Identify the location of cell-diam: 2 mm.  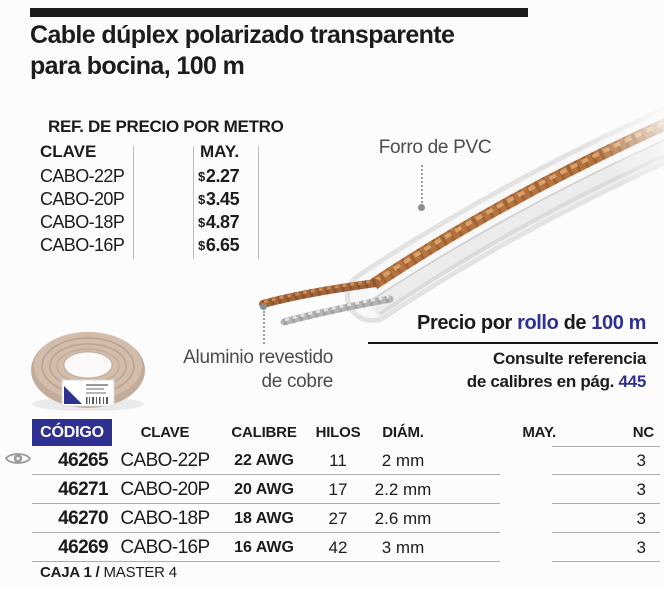
(403, 460).